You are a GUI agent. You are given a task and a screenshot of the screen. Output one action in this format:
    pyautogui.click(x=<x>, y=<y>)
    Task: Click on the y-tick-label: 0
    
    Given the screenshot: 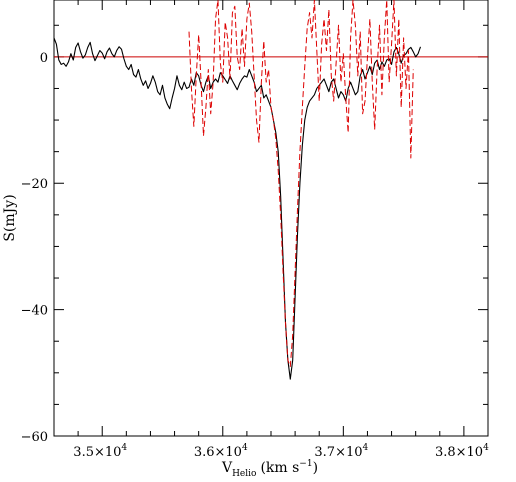 What is the action you would take?
    pyautogui.click(x=44, y=58)
    